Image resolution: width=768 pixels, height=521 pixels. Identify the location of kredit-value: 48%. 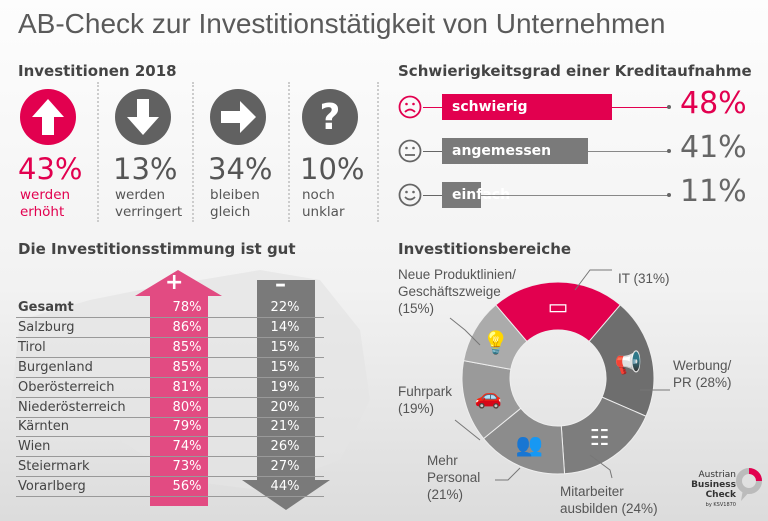
(713, 103).